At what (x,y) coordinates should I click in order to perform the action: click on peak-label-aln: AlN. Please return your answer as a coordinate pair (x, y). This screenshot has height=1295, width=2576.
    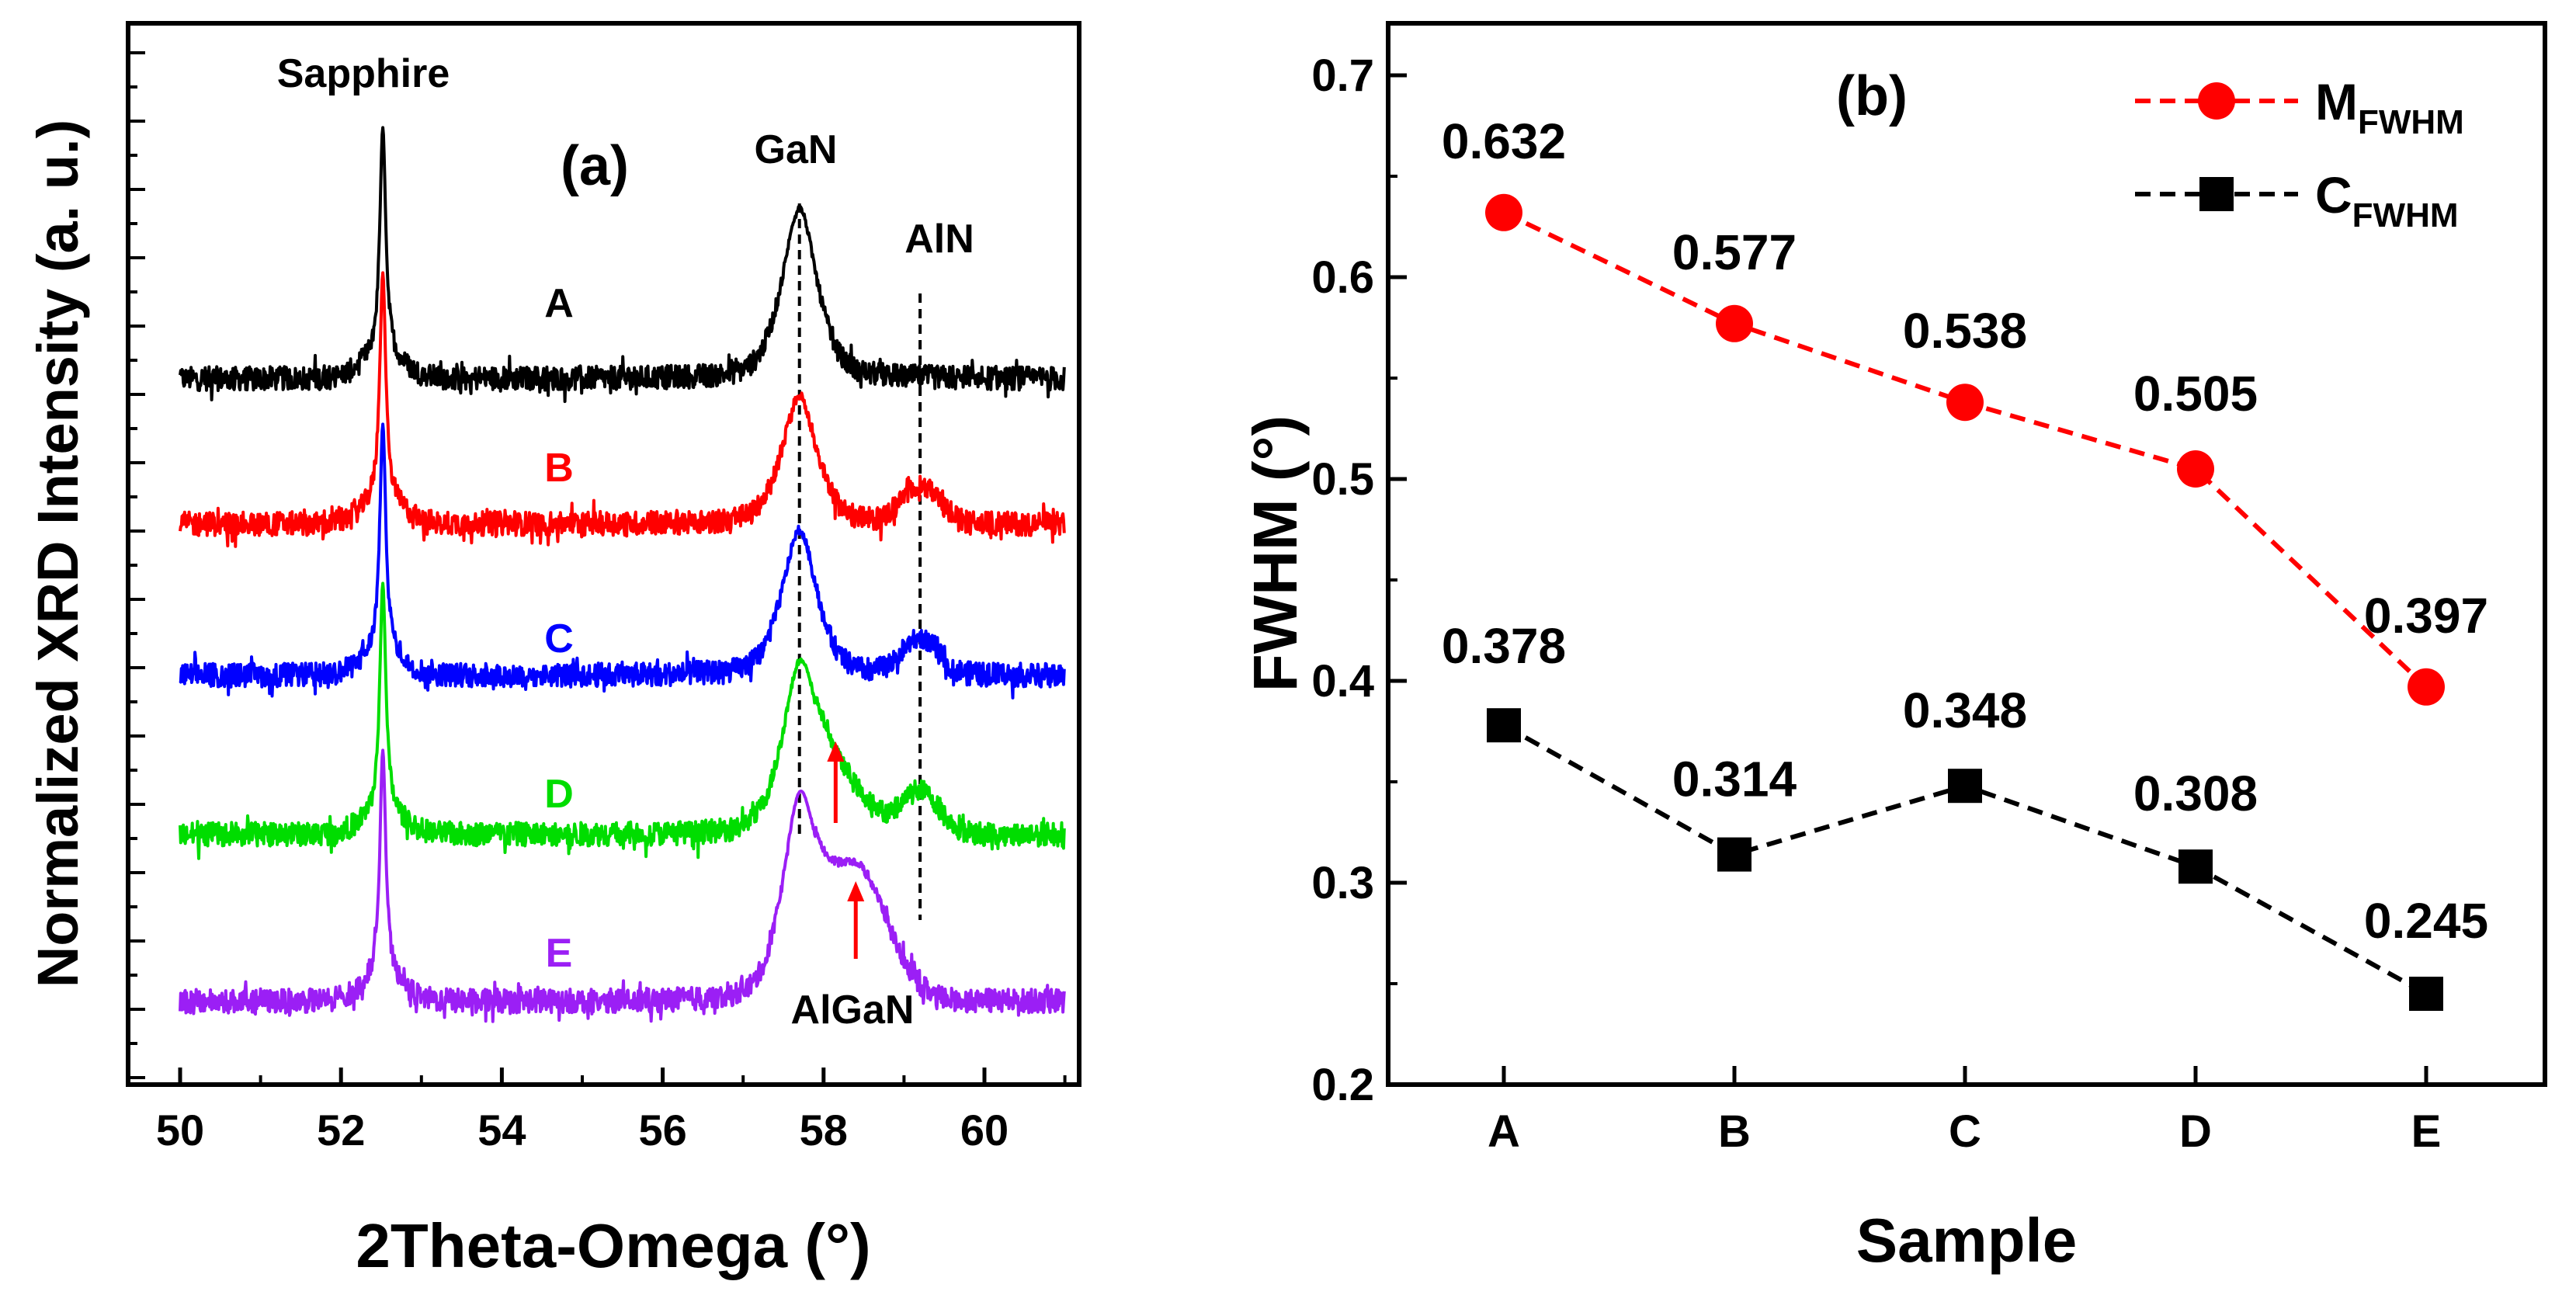
    Looking at the image, I should click on (939, 239).